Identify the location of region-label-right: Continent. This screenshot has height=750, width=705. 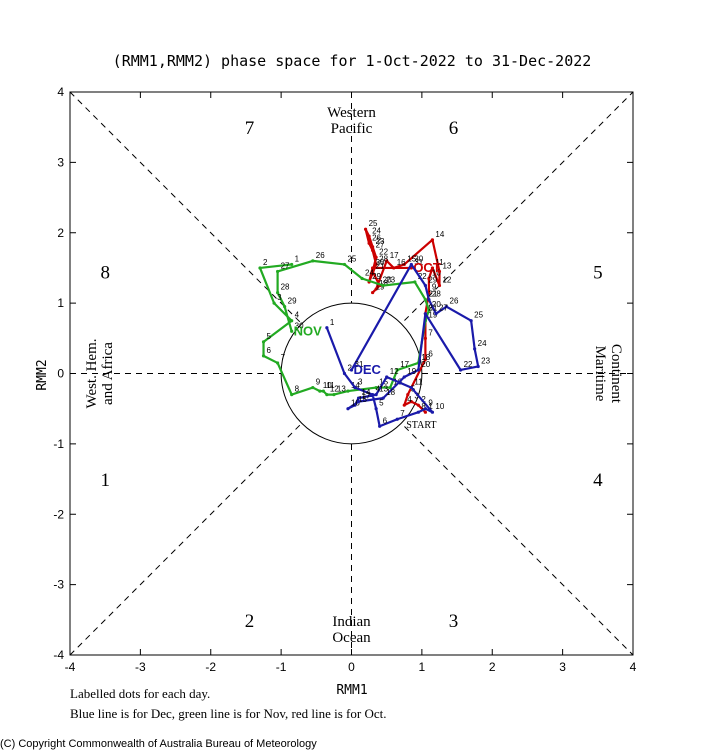
(616, 374).